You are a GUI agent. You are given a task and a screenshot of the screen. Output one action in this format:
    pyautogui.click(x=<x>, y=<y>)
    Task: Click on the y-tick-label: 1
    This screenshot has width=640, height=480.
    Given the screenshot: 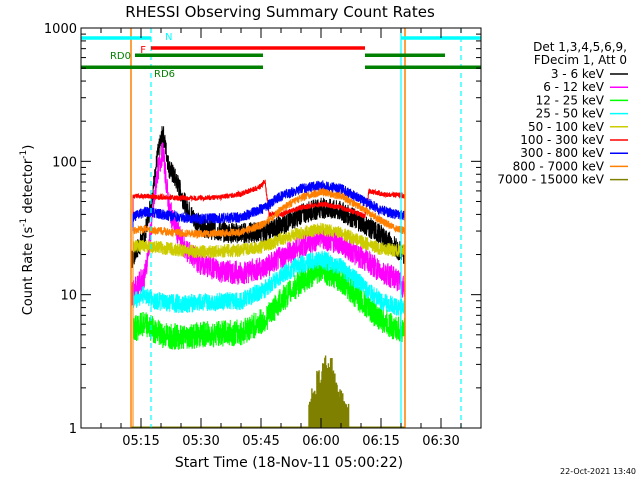 What is the action you would take?
    pyautogui.click(x=73, y=429)
    